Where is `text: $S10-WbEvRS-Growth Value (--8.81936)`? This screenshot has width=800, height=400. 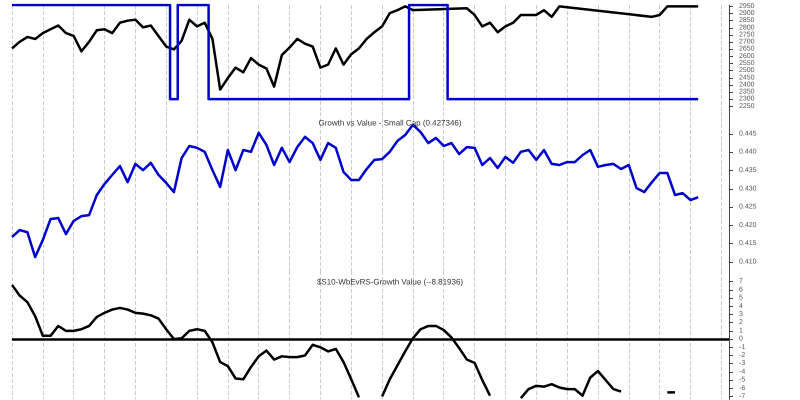
text: $S10-WbEvRS-Growth Value (--8.81936) is located at coordinates (390, 282).